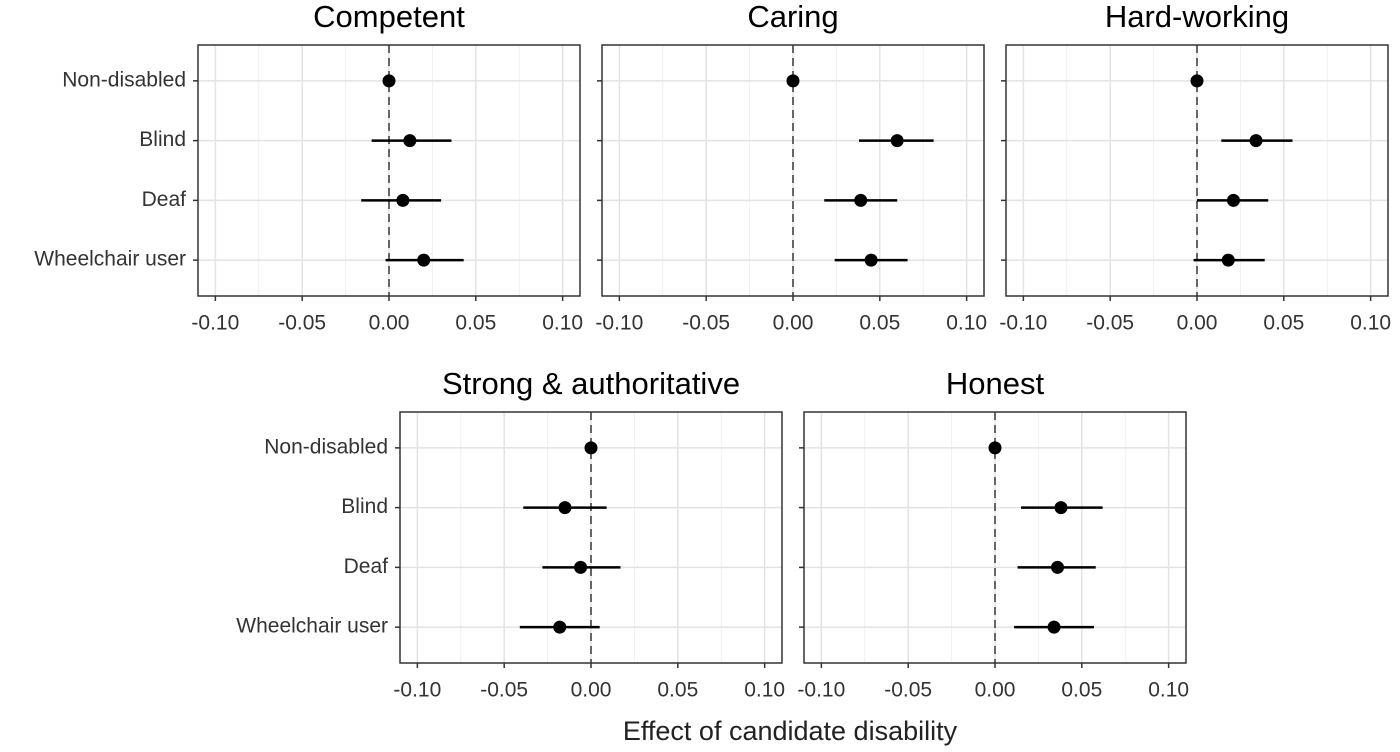 The width and height of the screenshot is (1400, 752). What do you see at coordinates (389, 17) in the screenshot?
I see `panel-title: Competent` at bounding box center [389, 17].